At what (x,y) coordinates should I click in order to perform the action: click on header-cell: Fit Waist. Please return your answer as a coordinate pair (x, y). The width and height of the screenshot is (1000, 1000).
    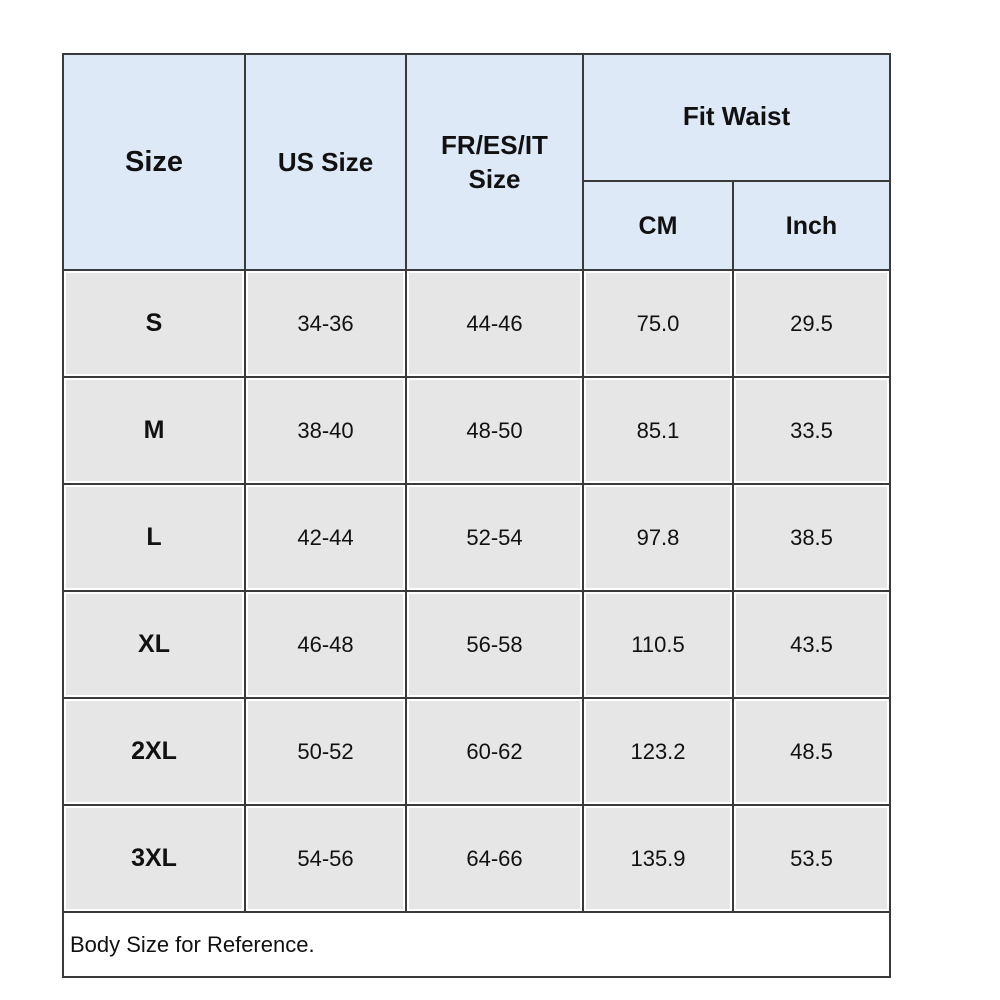
    Looking at the image, I should click on (736, 117).